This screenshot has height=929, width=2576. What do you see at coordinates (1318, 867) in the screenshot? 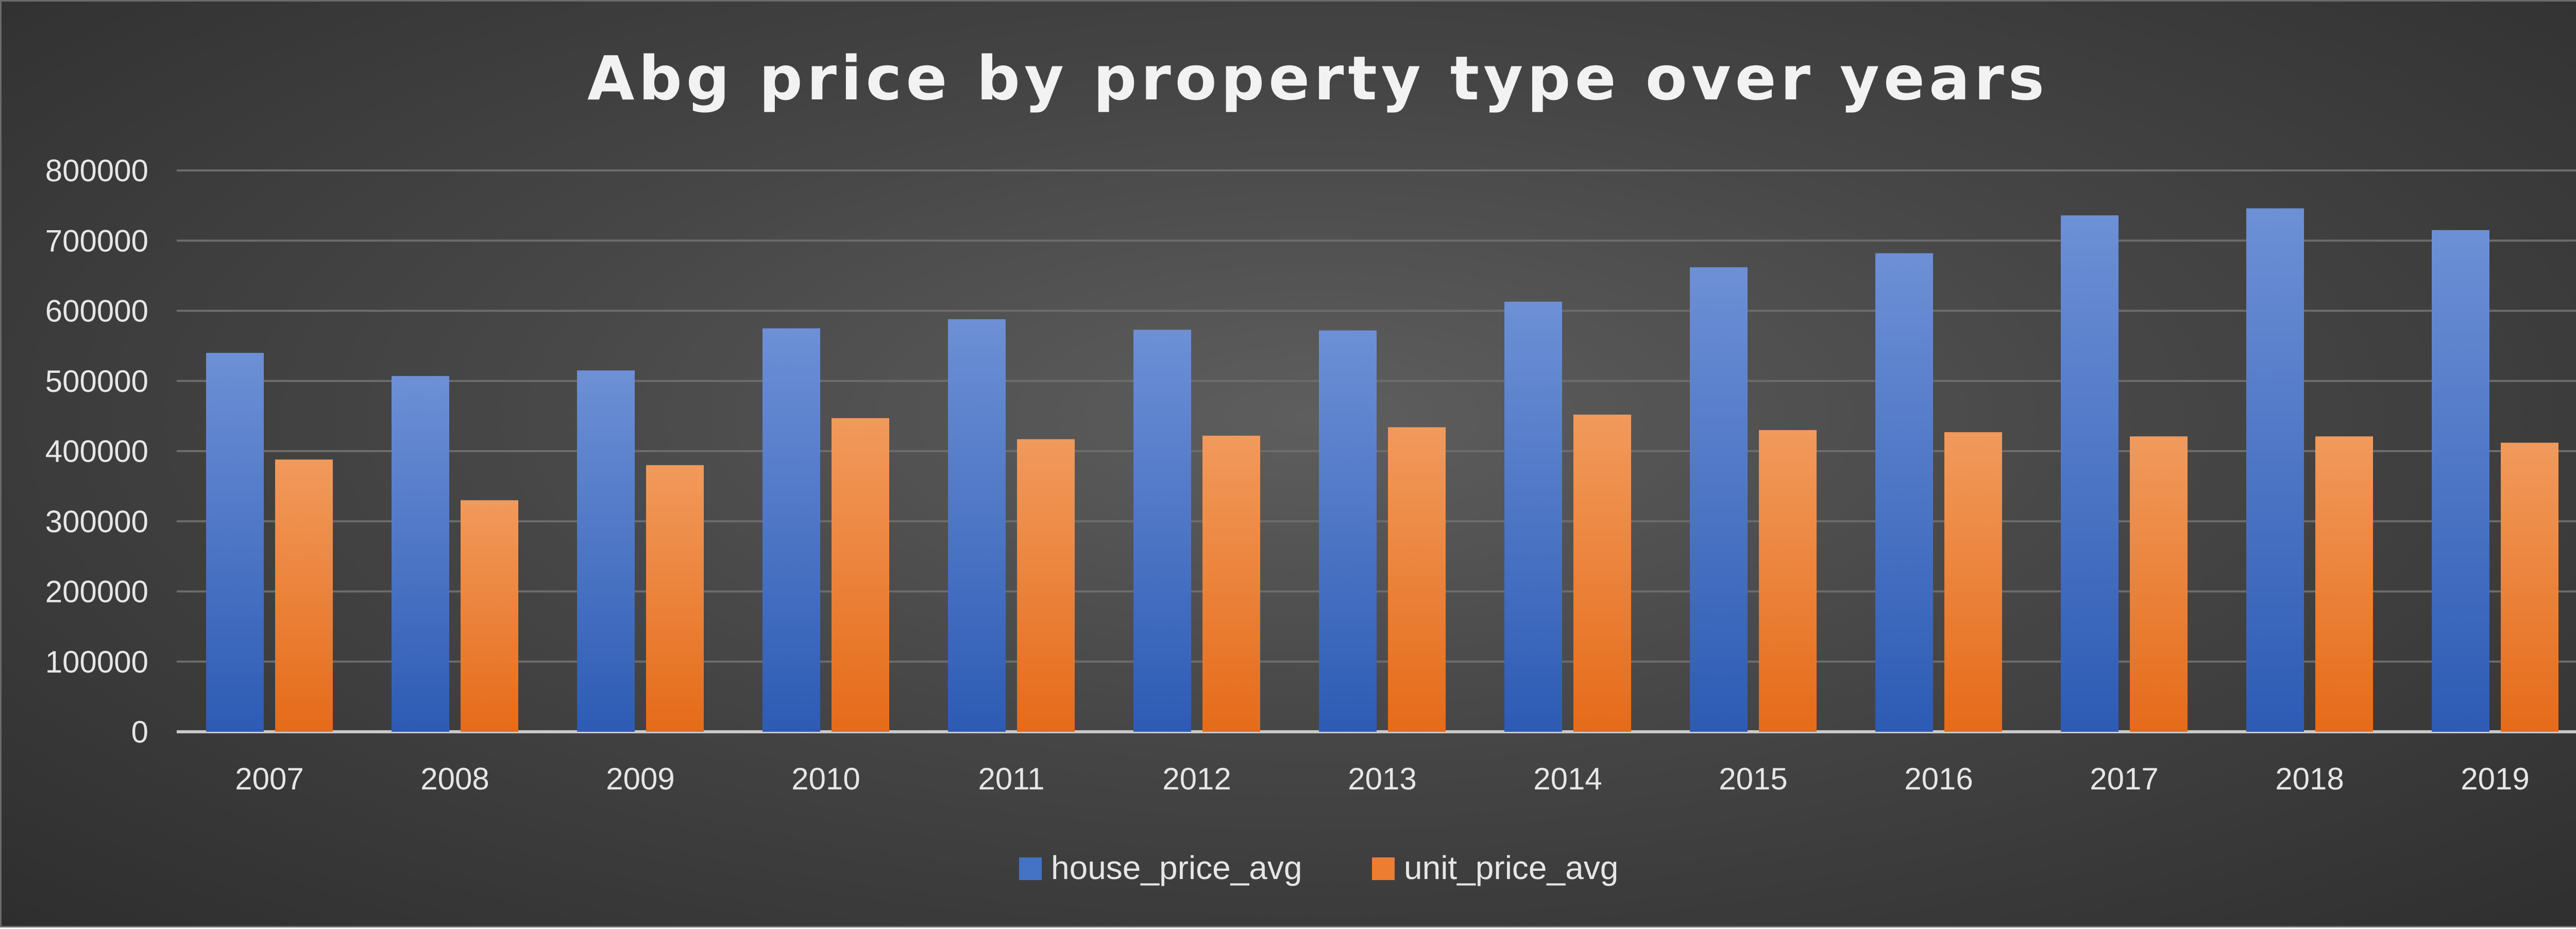
I see `legend: house_price_avg unit_price_avg` at bounding box center [1318, 867].